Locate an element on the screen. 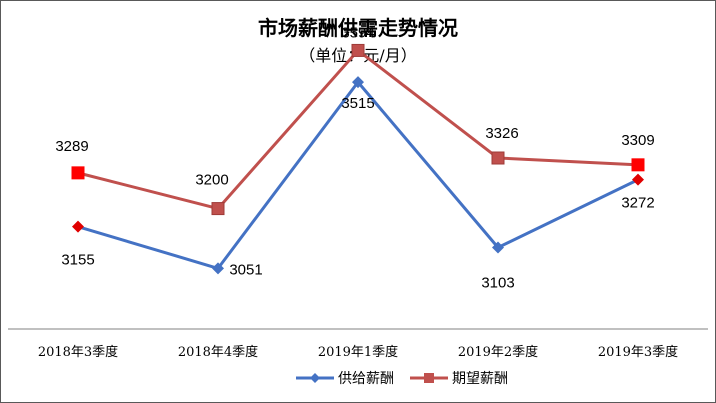  data-label: 3594 is located at coordinates (357, 32).